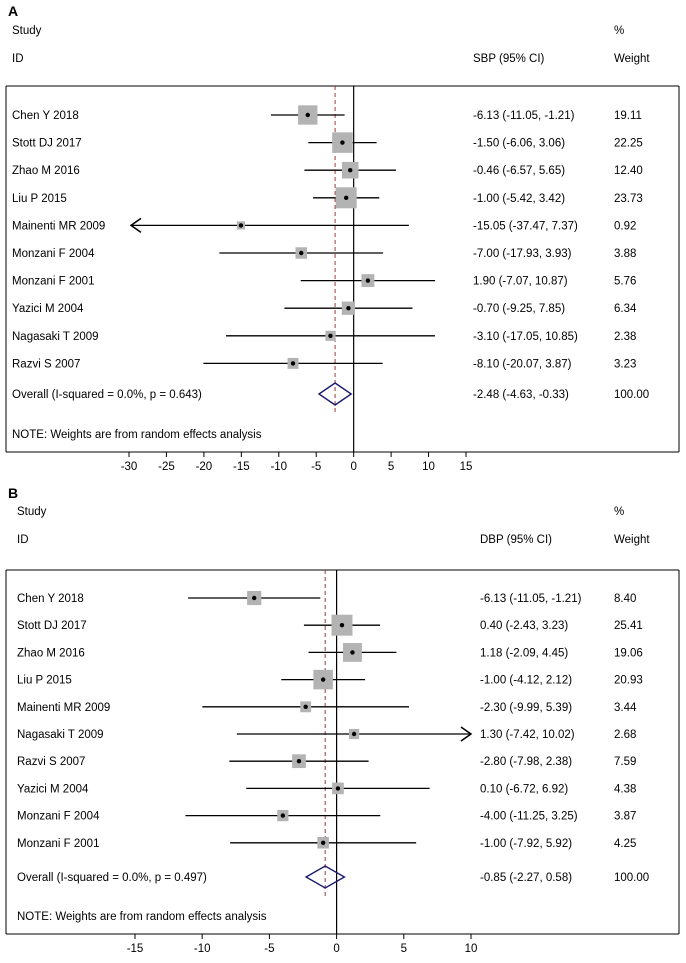 Image resolution: width=686 pixels, height=963 pixels. I want to click on study-weight: 19.06, so click(628, 653).